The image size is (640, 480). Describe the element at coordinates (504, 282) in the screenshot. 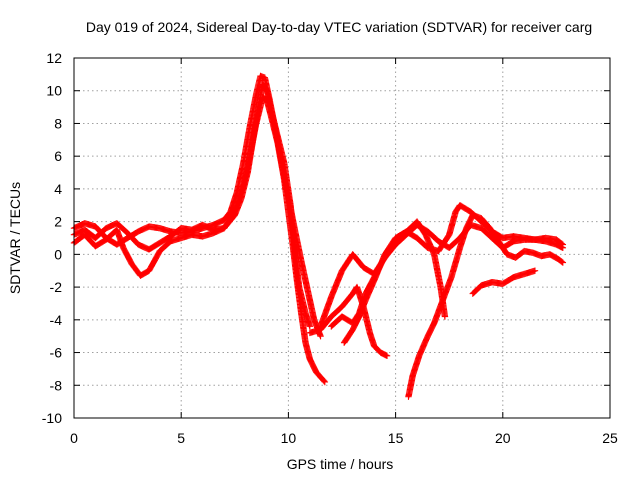

I see `series-arc-i` at that location.